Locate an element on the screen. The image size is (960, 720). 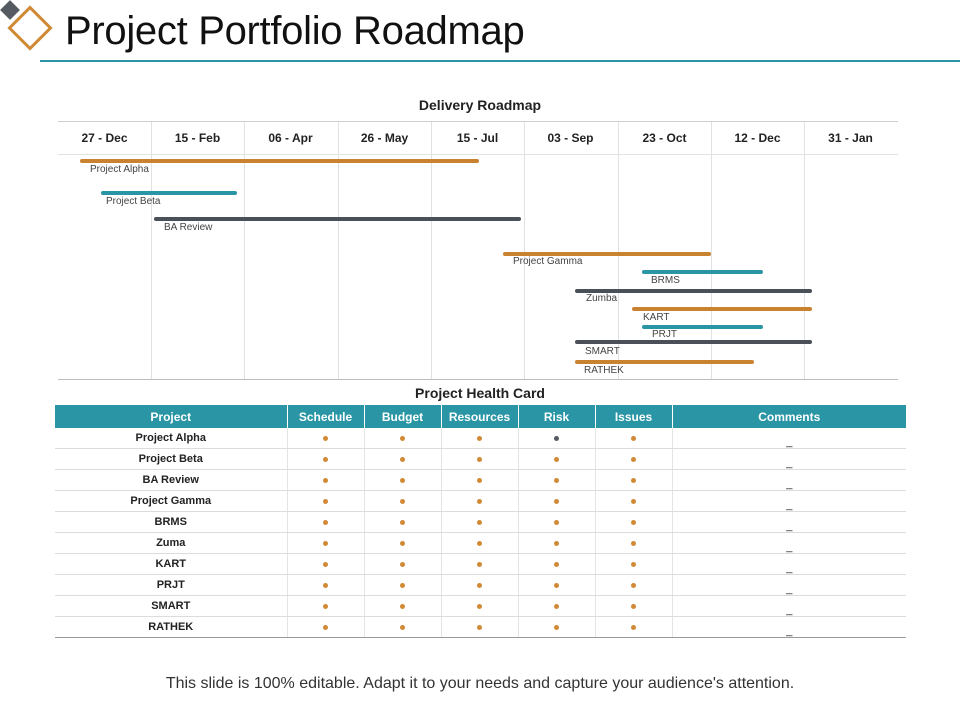
roadmap-date-label: 26 - May is located at coordinates (384, 138).